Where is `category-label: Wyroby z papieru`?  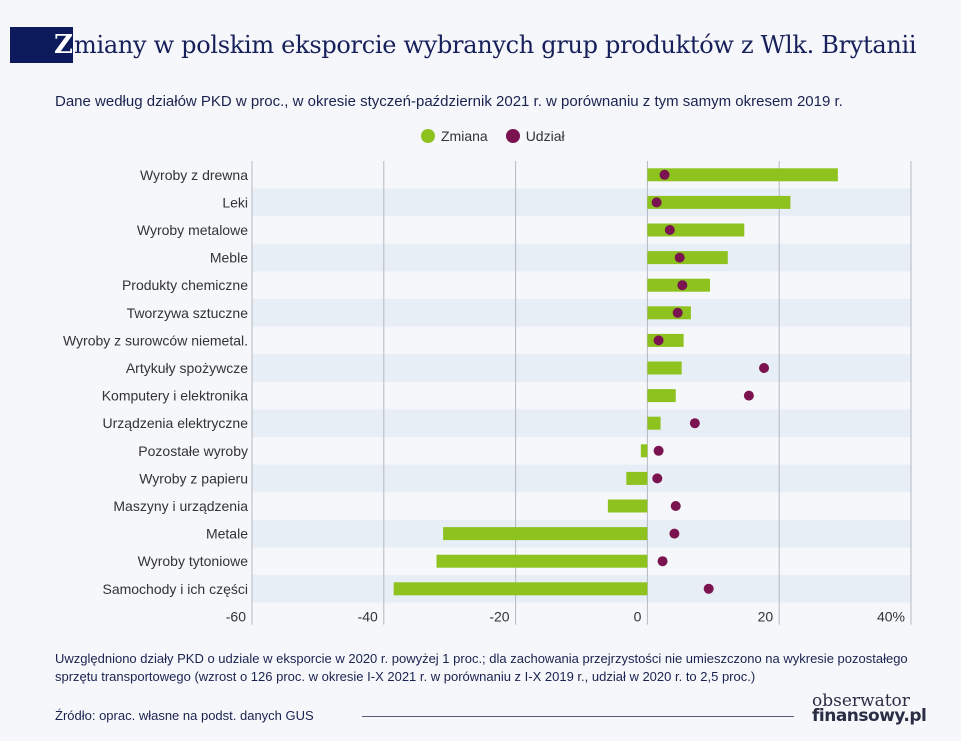
category-label: Wyroby z papieru is located at coordinates (193, 478).